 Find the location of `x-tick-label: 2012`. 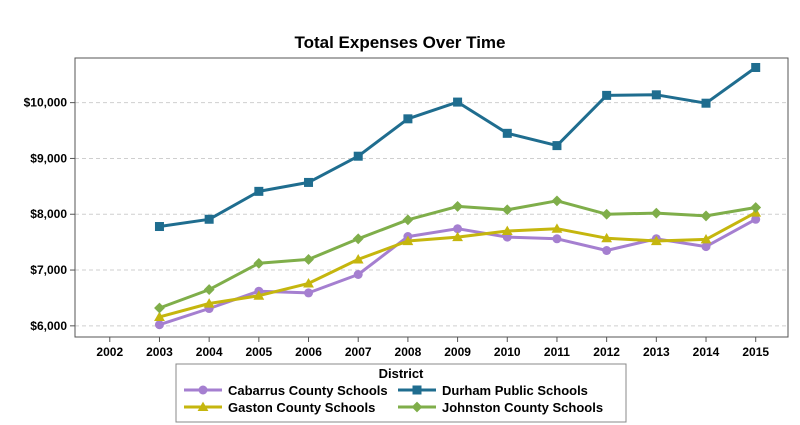

x-tick-label: 2012 is located at coordinates (606, 352).